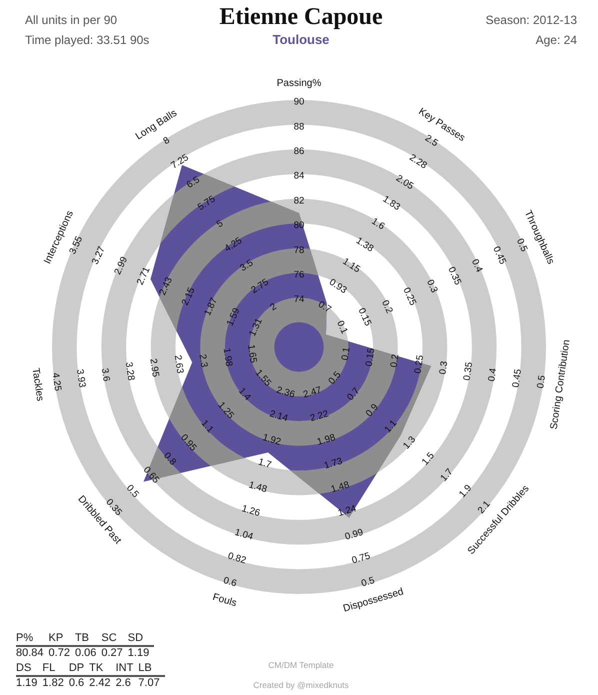 This screenshot has width=598, height=695. I want to click on text: 0.9, so click(372, 411).